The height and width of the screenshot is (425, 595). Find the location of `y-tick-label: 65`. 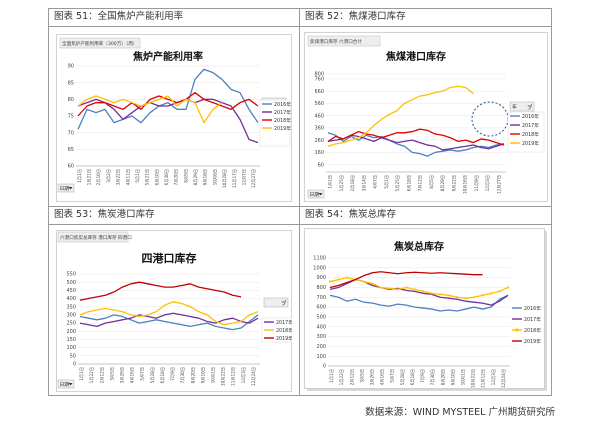

y-tick-label: 65 is located at coordinates (71, 150).